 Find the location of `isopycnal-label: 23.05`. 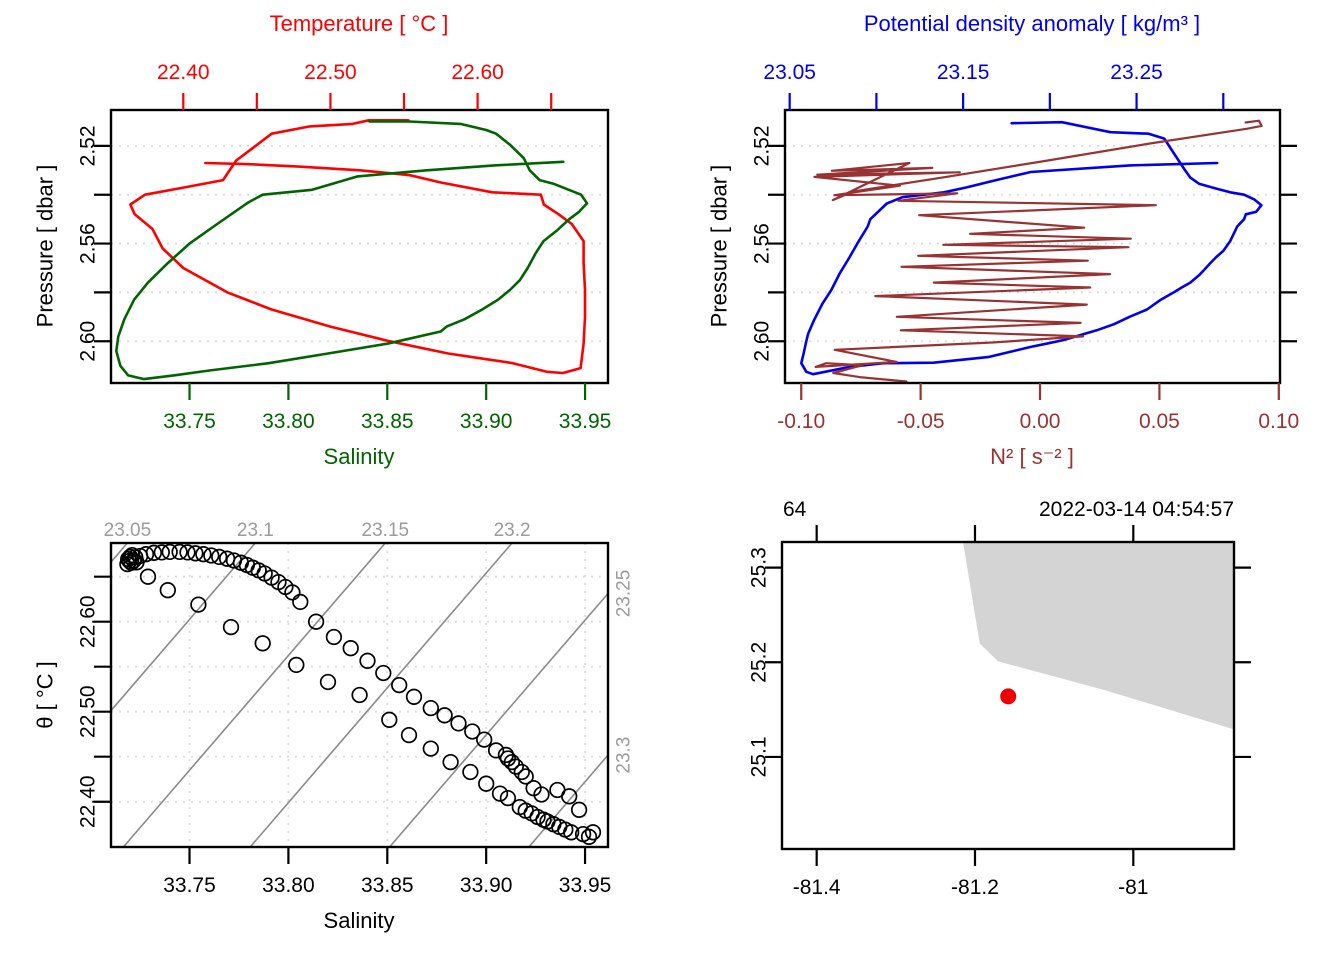

isopycnal-label: 23.05 is located at coordinates (128, 530).